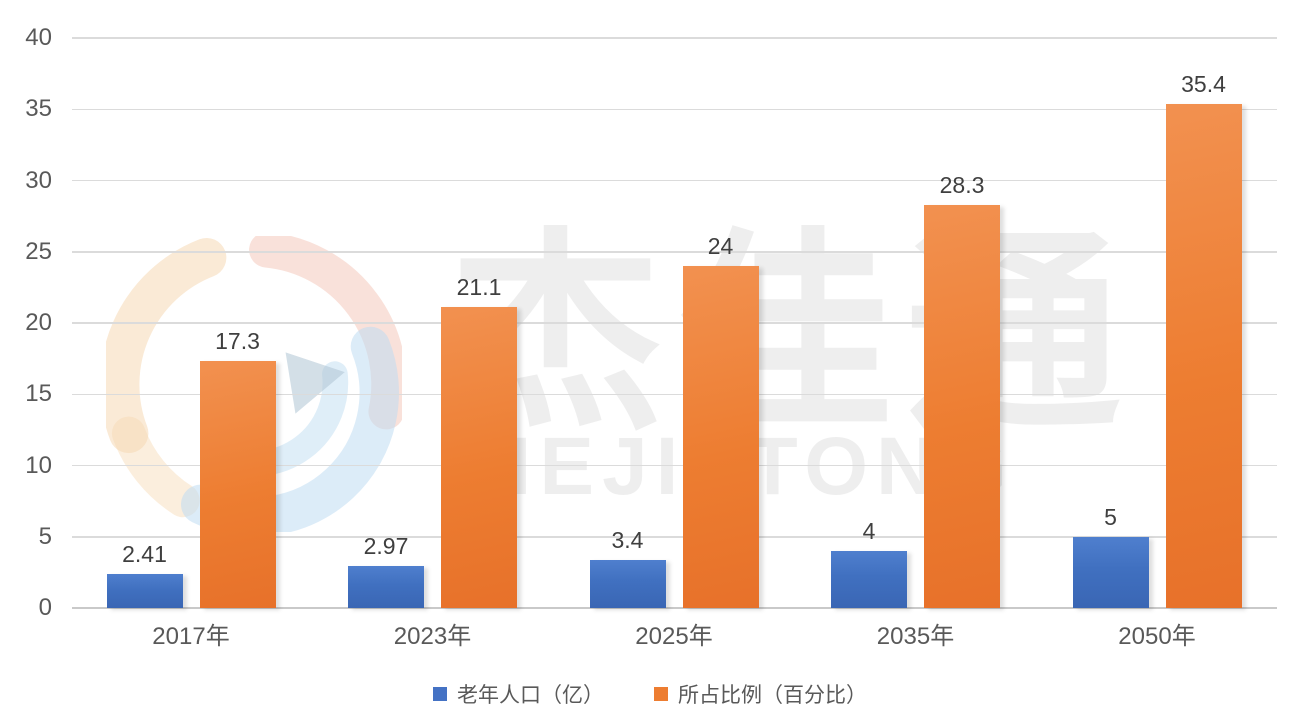 The height and width of the screenshot is (718, 1300). I want to click on y-axis-tick-label: 20, so click(38, 322).